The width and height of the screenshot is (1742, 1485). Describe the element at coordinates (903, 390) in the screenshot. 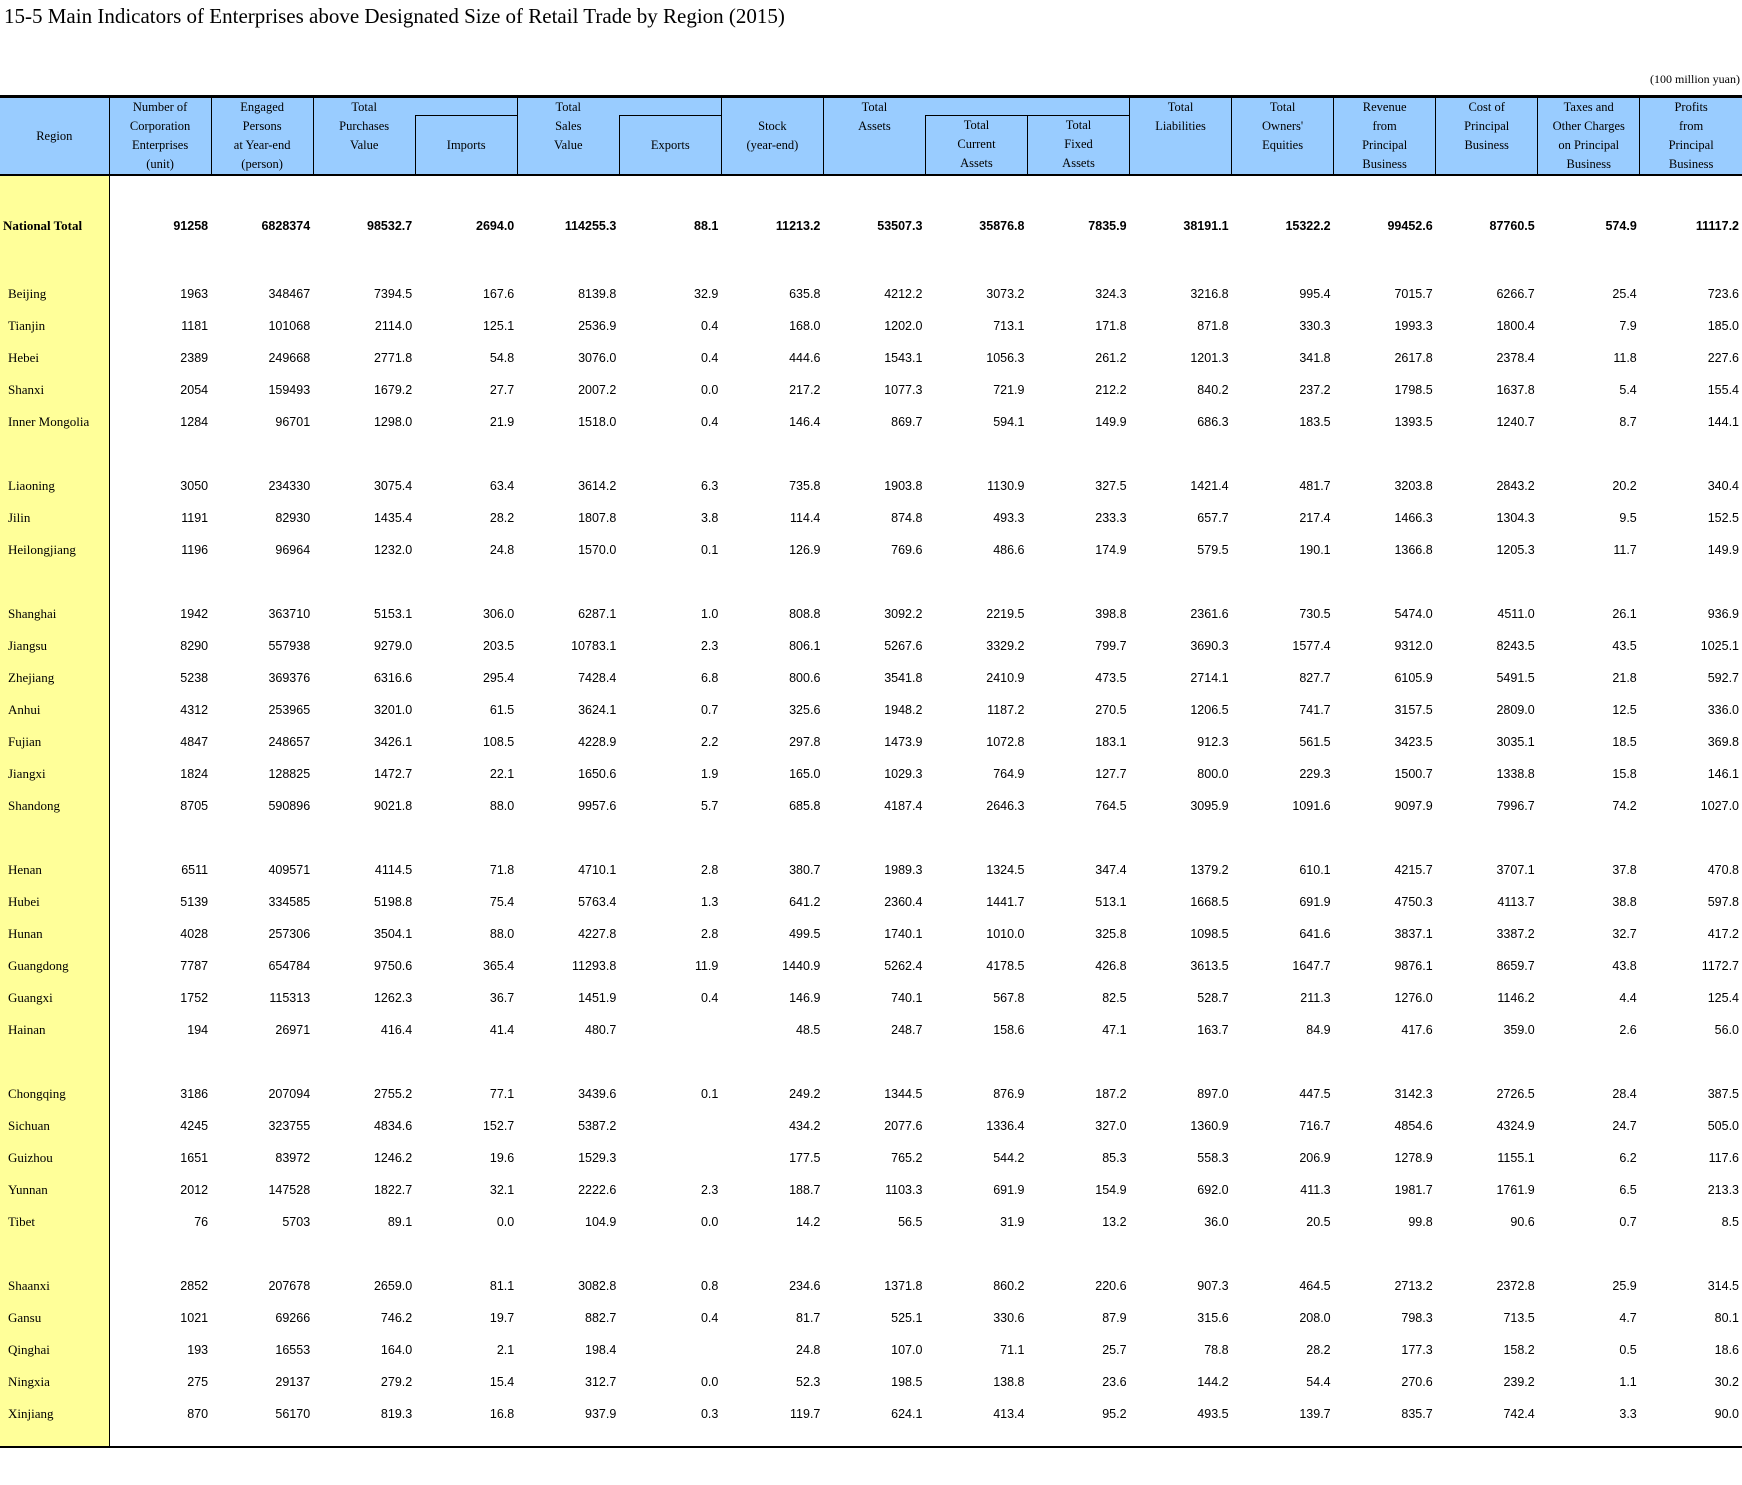

I see `value-cell: 1077.3` at that location.